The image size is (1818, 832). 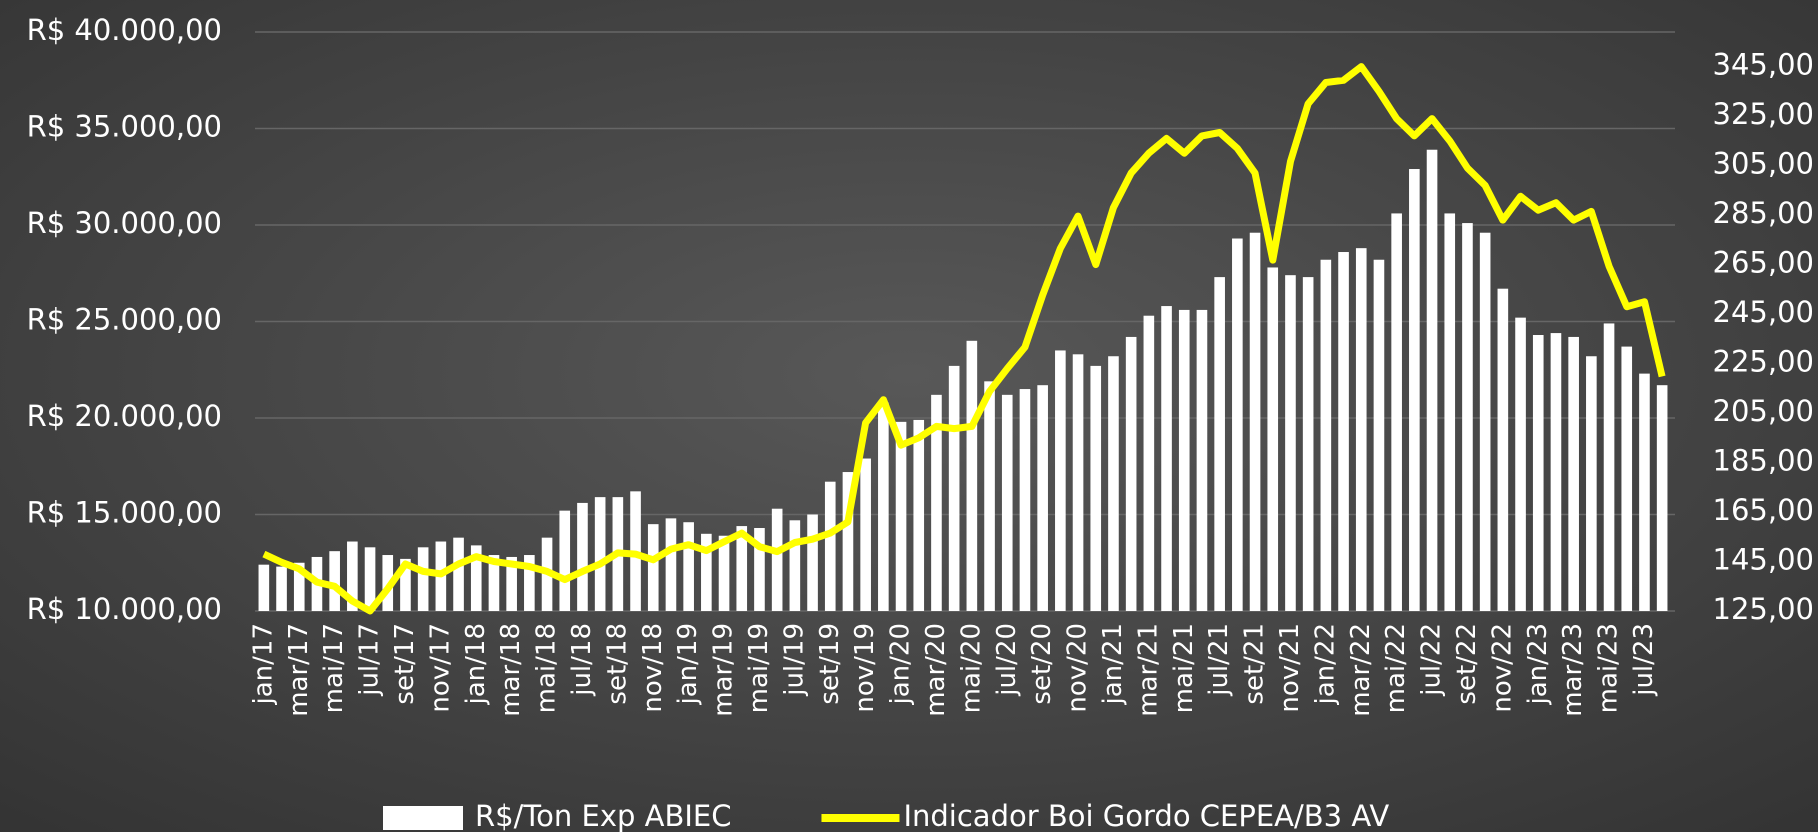 I want to click on y-tick-label: R$ 25.000,00, so click(x=124, y=320).